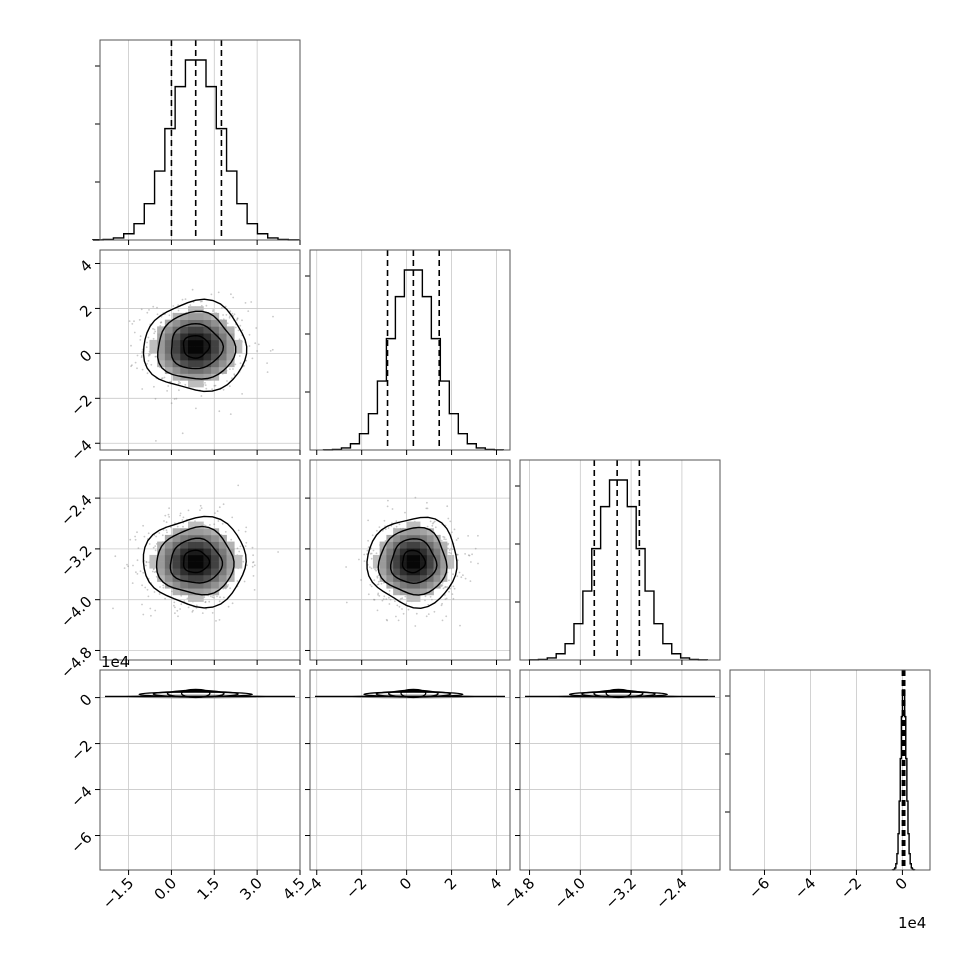 The width and height of the screenshot is (970, 970). What do you see at coordinates (166, 889) in the screenshot?
I see `x-tick-label-0-1: 0.0` at bounding box center [166, 889].